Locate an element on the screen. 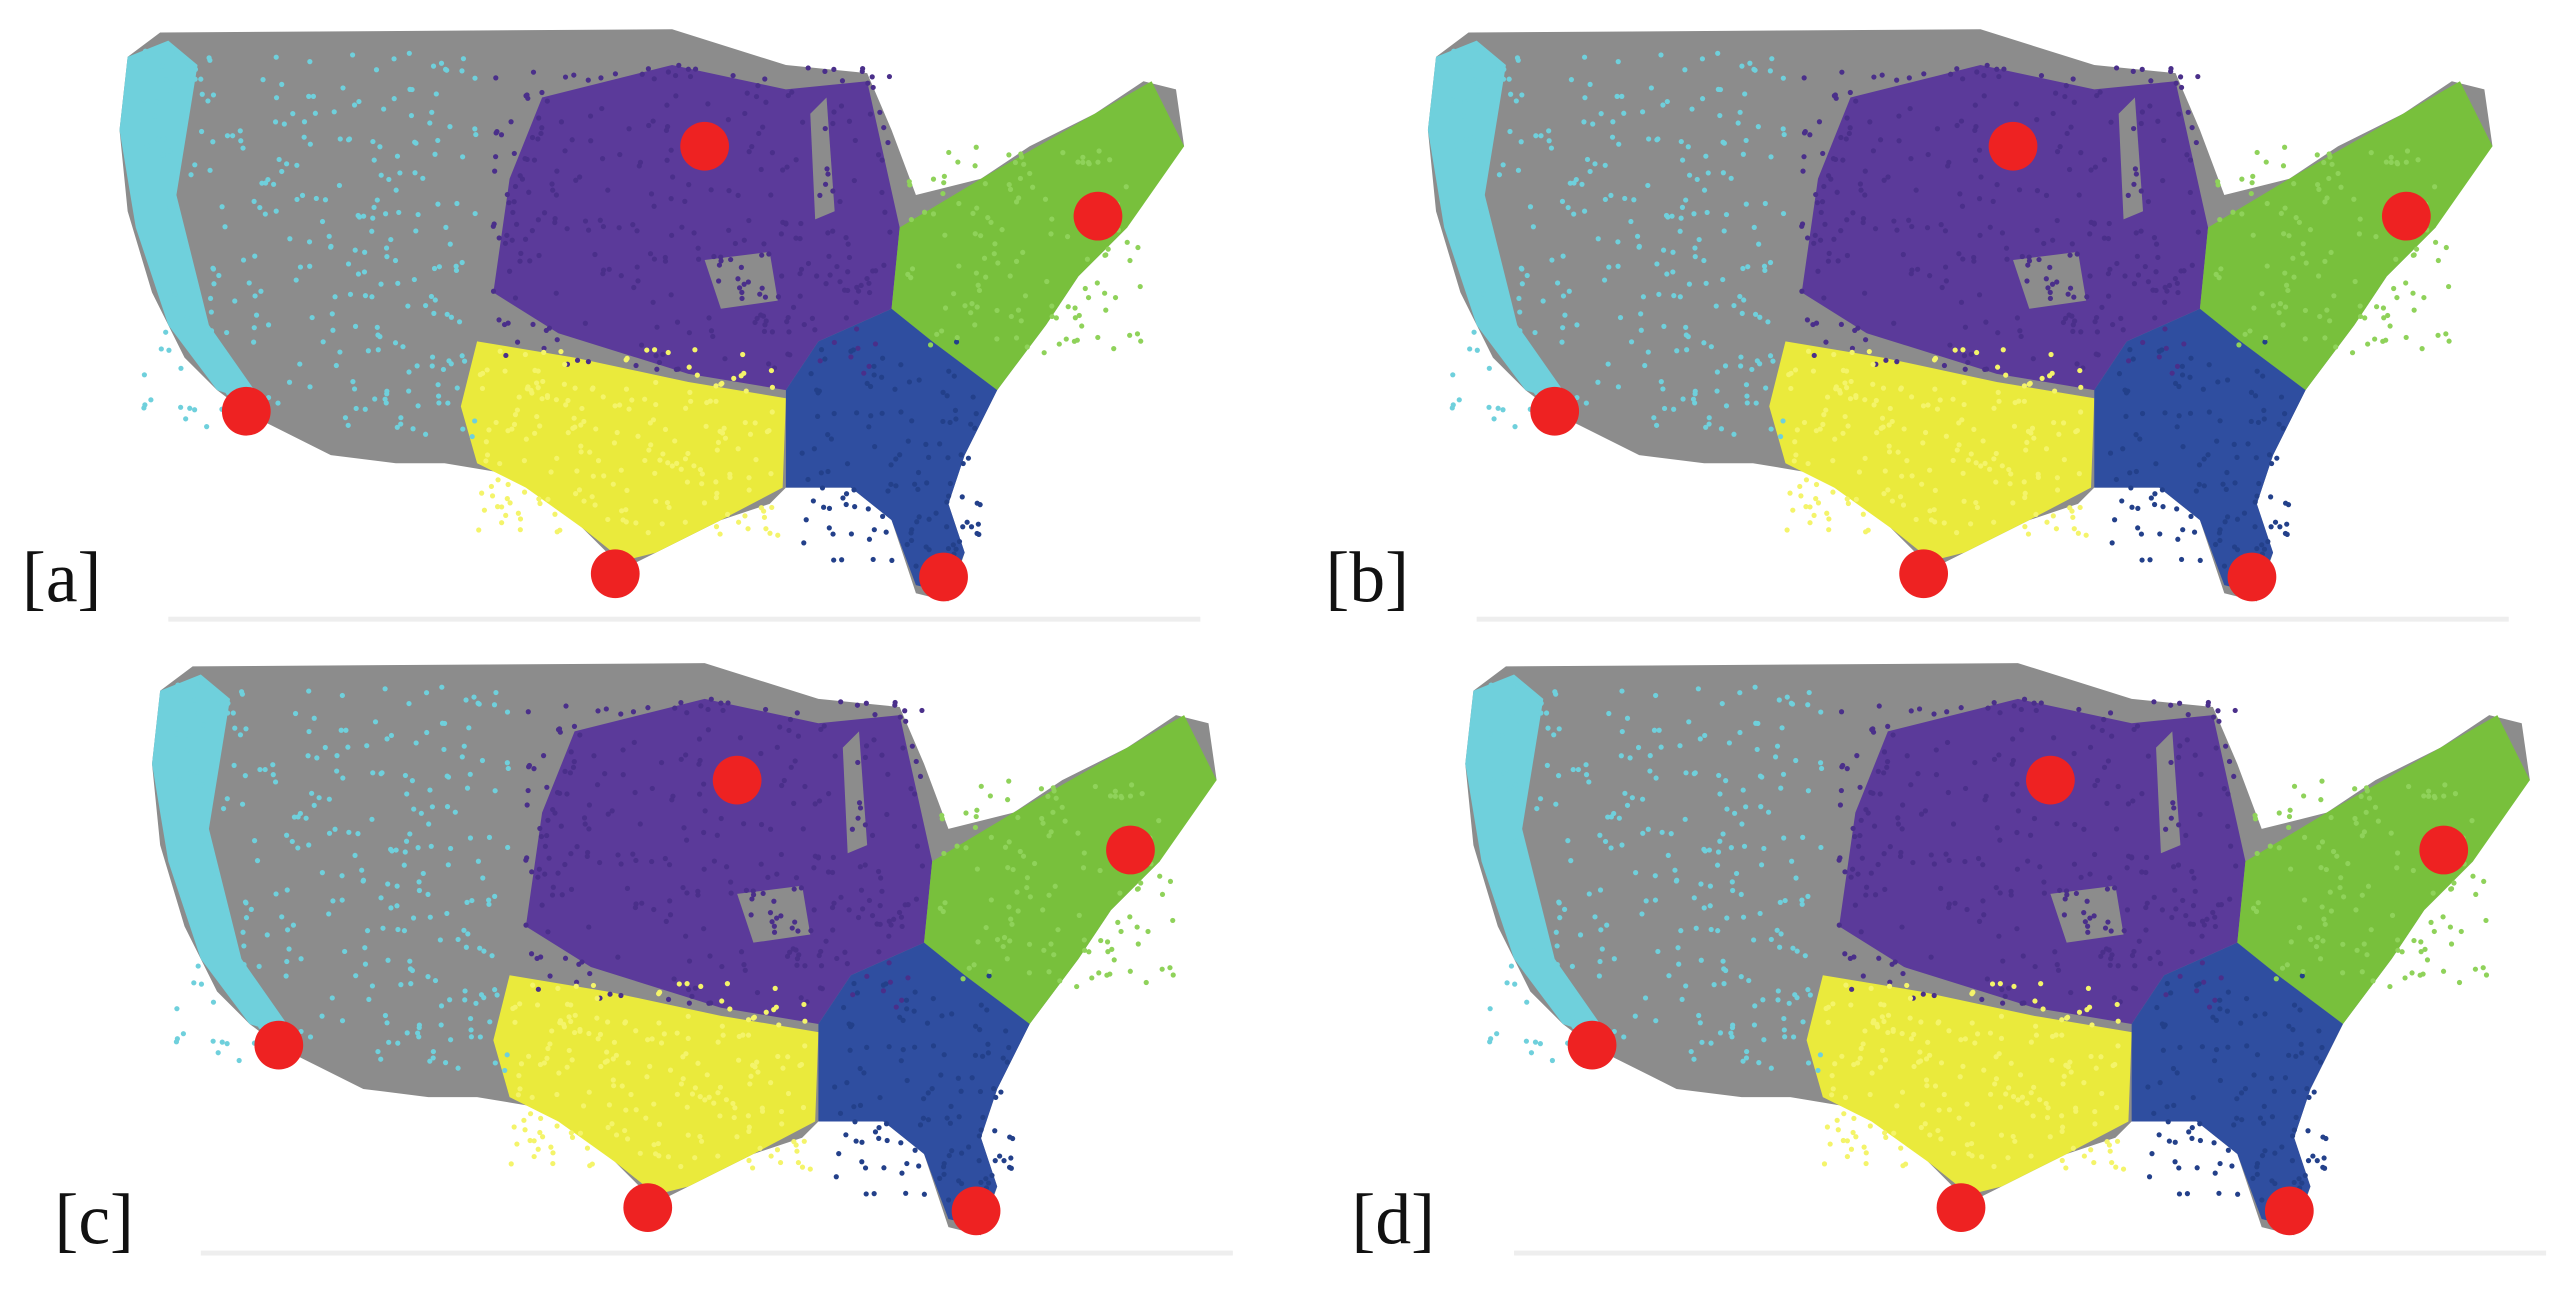 This screenshot has height=1297, width=2560. panel-label: [b] is located at coordinates (1367, 577).